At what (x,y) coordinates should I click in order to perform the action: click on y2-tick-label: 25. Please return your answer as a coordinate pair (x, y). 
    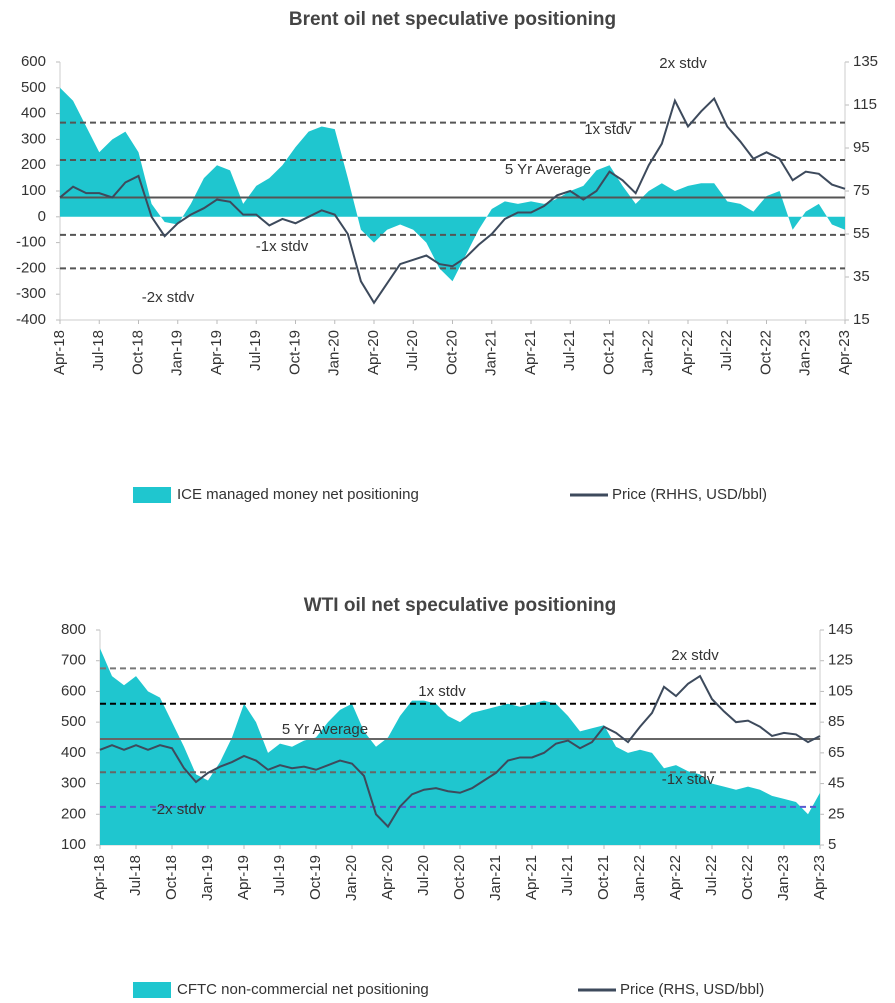
    Looking at the image, I should click on (836, 813).